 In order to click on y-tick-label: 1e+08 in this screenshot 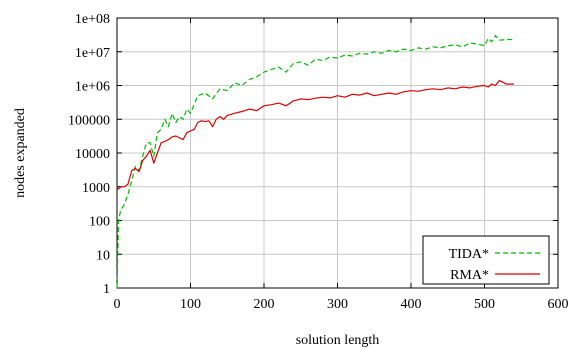, I will do `click(92, 19)`.